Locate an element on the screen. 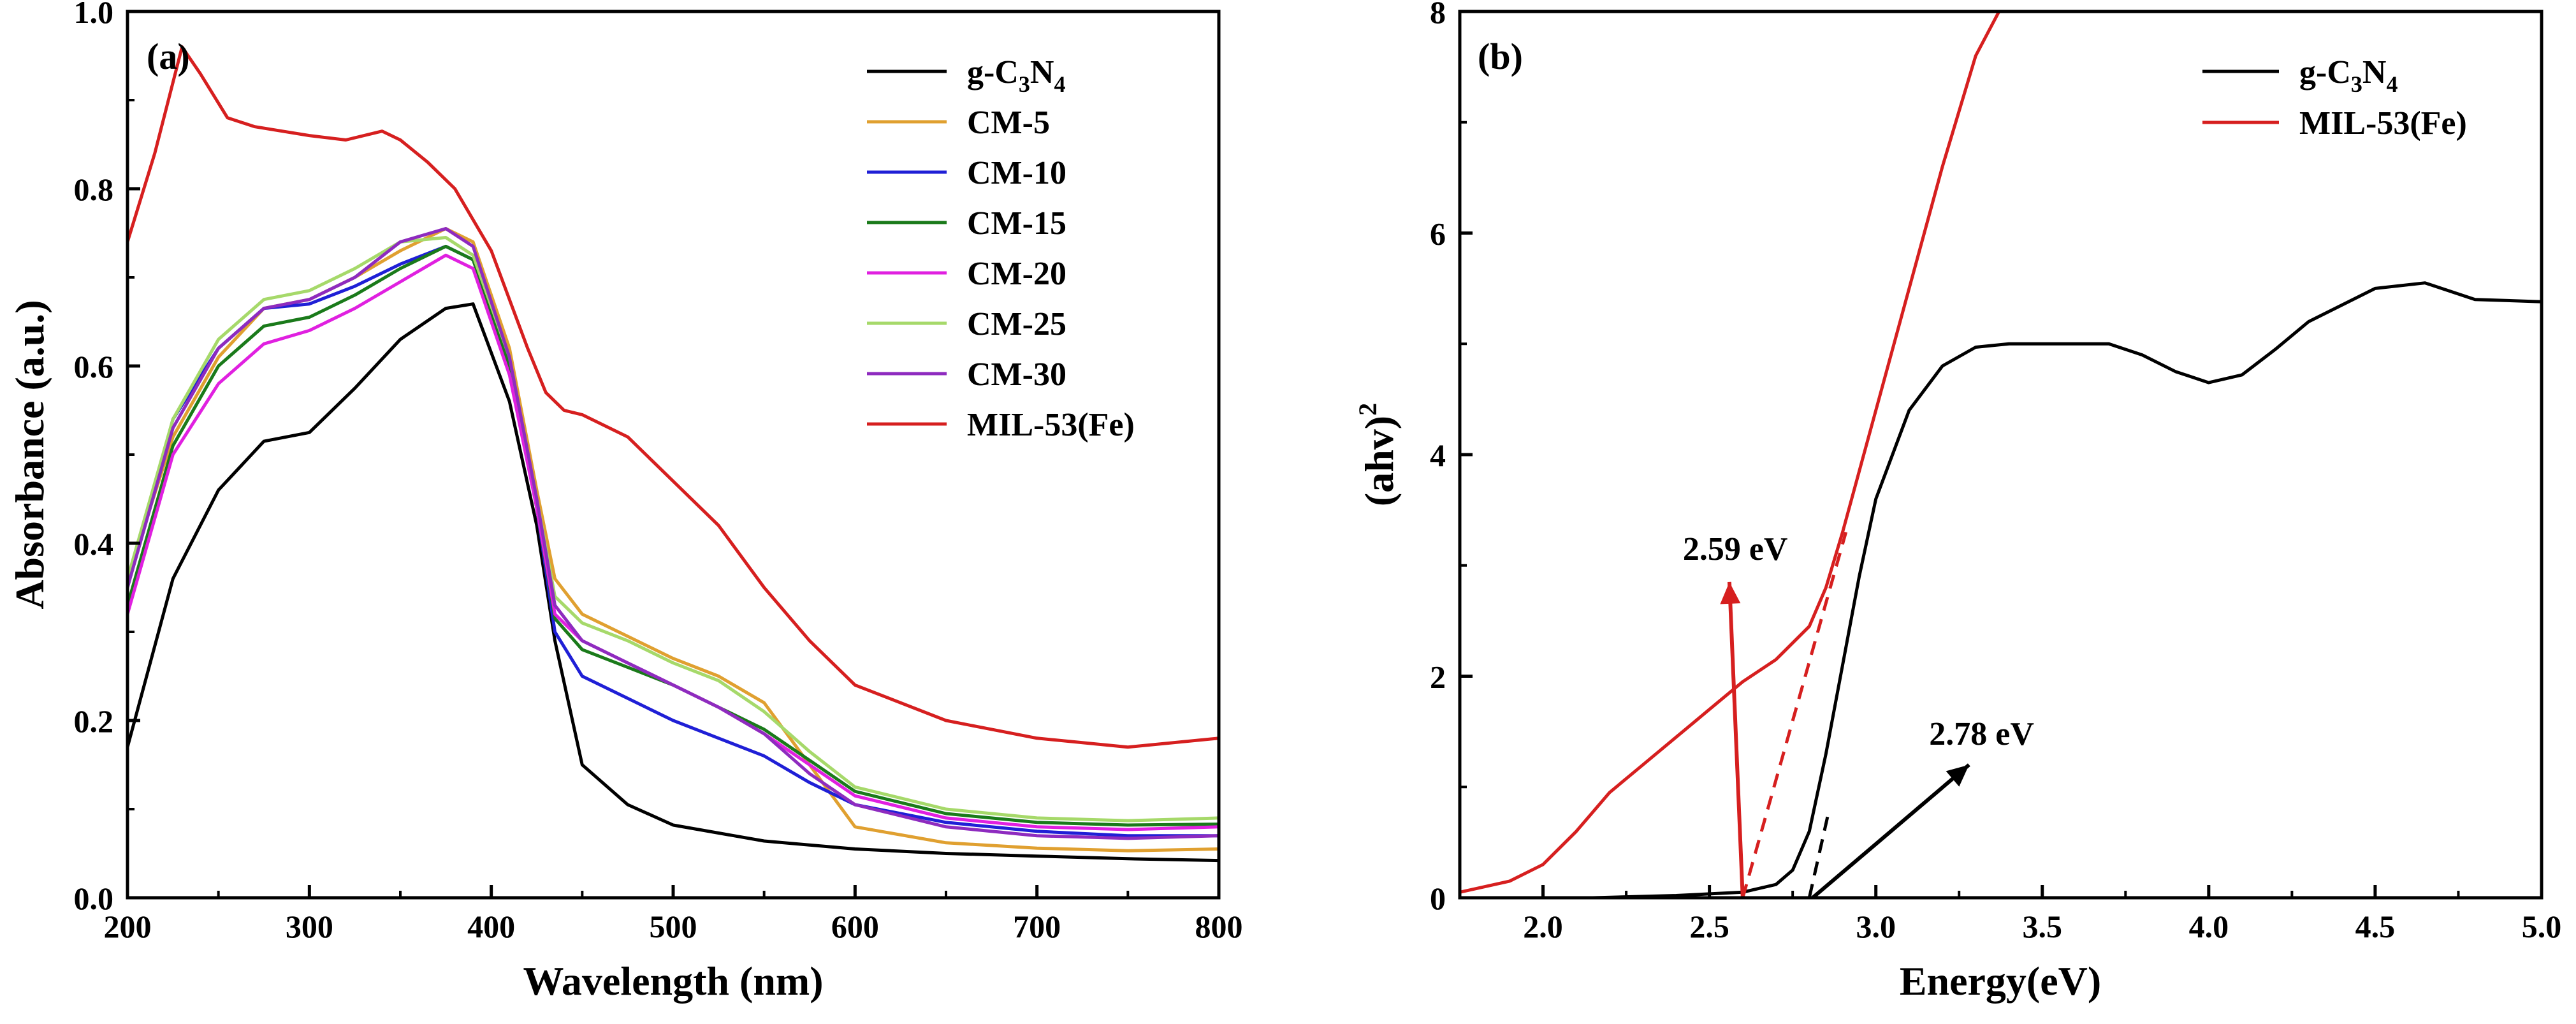 The width and height of the screenshot is (2576, 1024). panel-b-legend-label-1: MIL-53(Fe) is located at coordinates (2383, 123).